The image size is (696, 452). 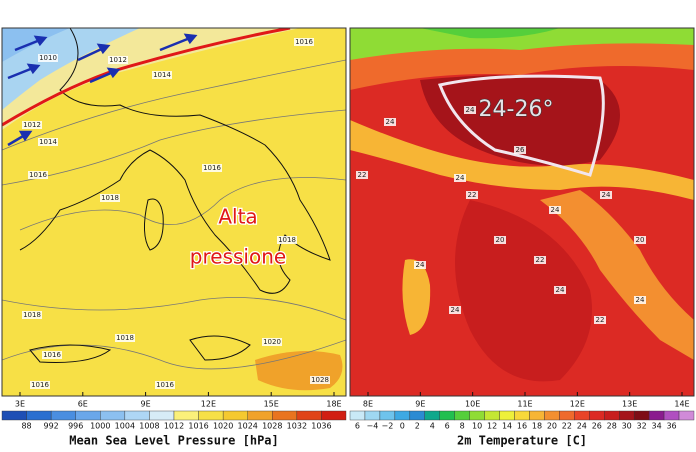 What do you see at coordinates (462, 426) in the screenshot?
I see `colorbar-label: 8` at bounding box center [462, 426].